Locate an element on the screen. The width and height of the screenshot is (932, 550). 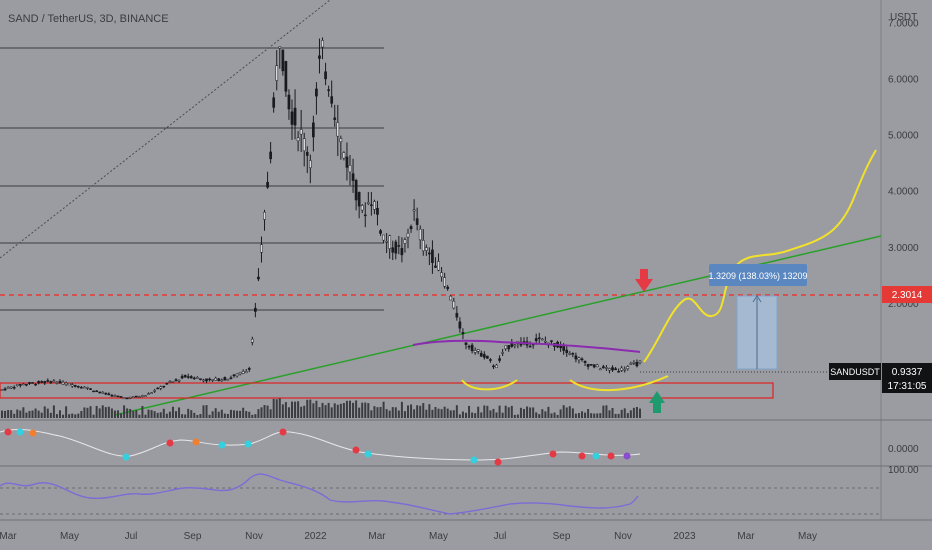
up-arrow-icon is located at coordinates (657, 402).